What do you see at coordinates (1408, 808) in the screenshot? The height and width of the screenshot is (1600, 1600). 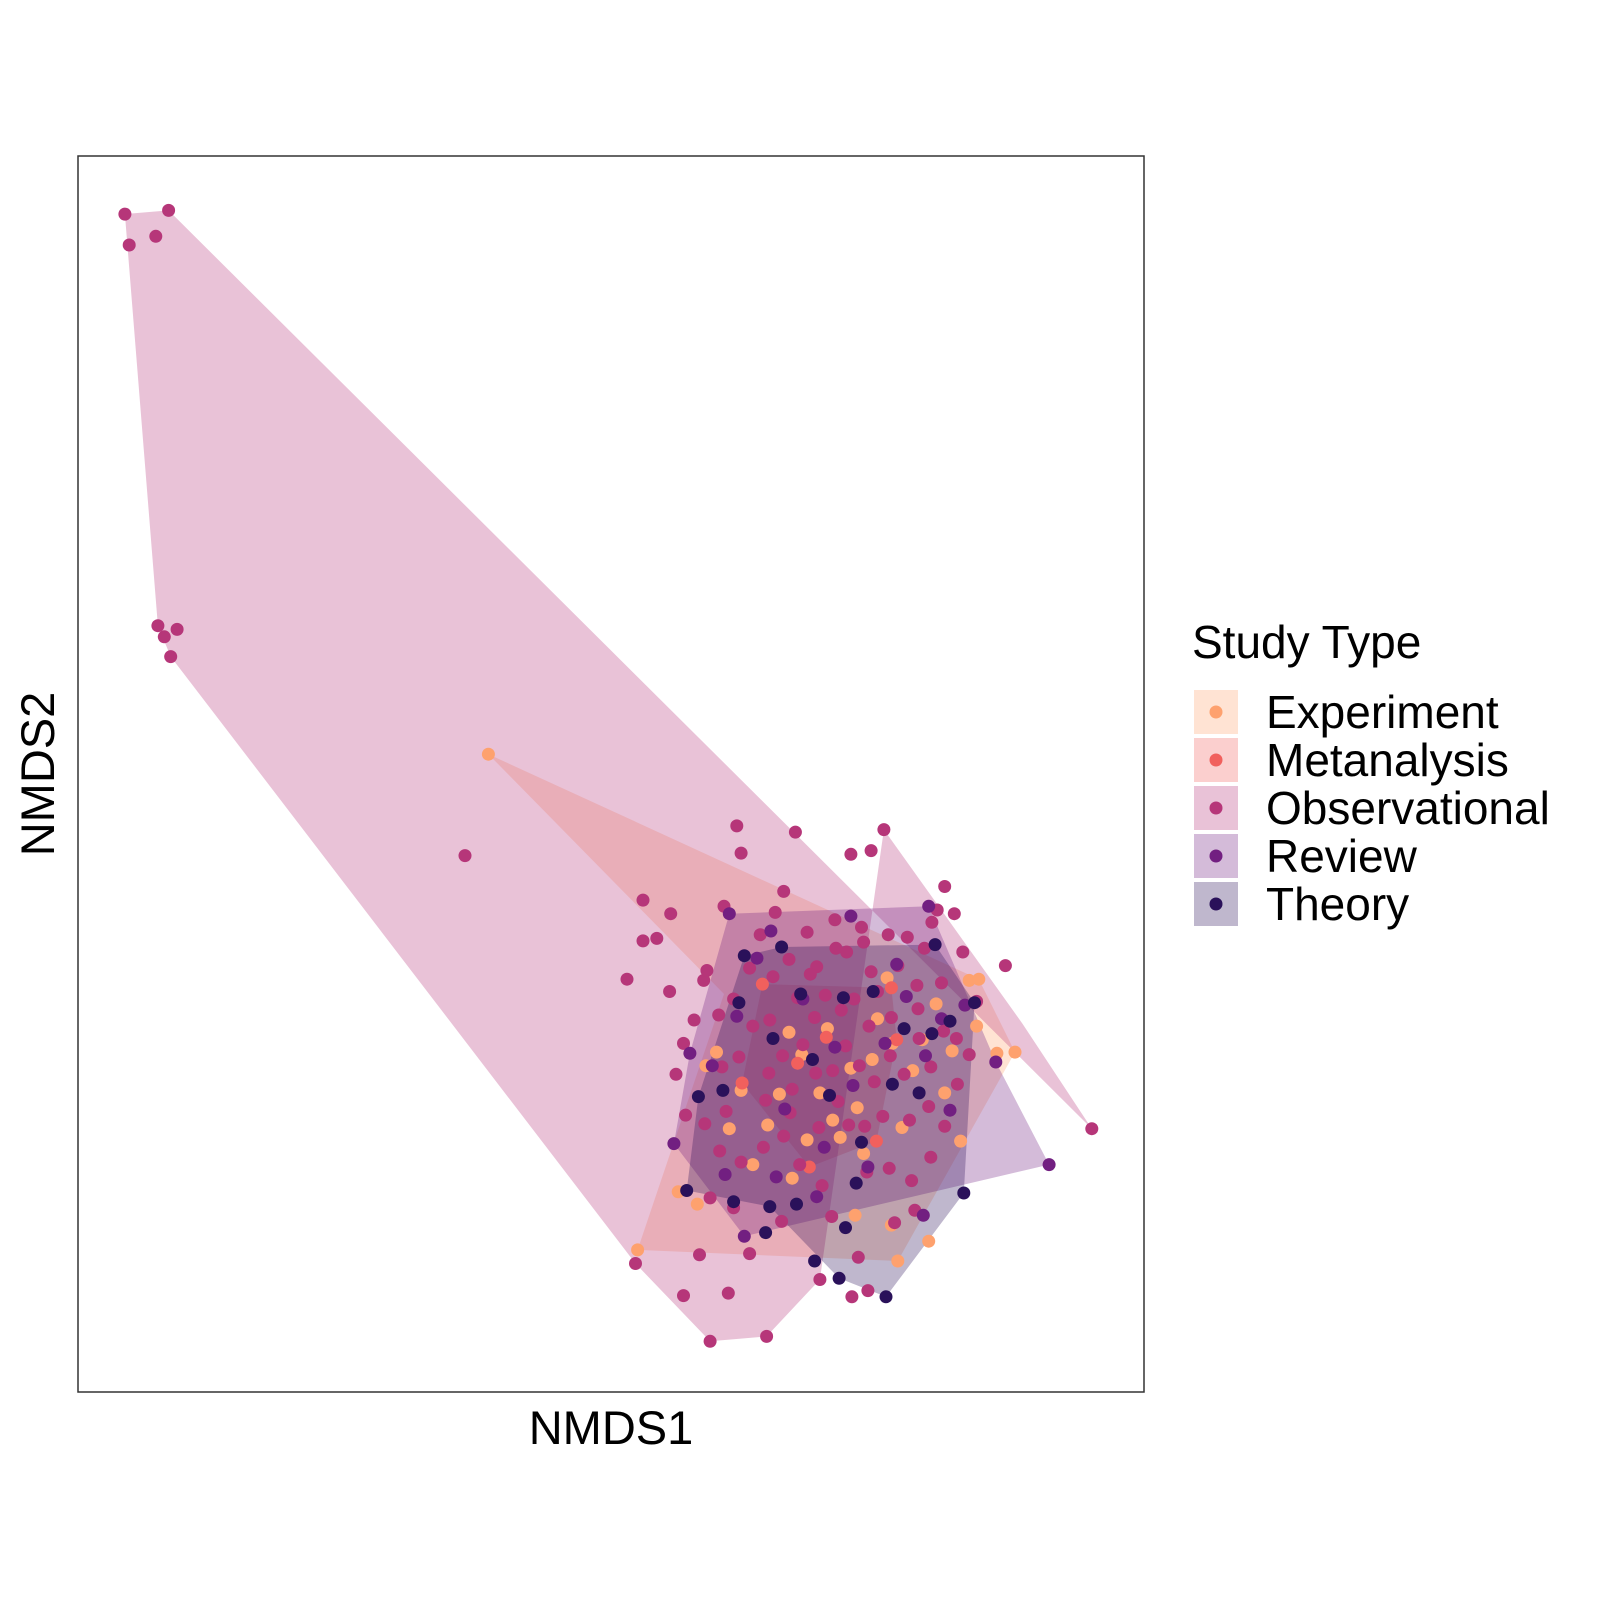 I see `legend-label: Observational` at bounding box center [1408, 808].